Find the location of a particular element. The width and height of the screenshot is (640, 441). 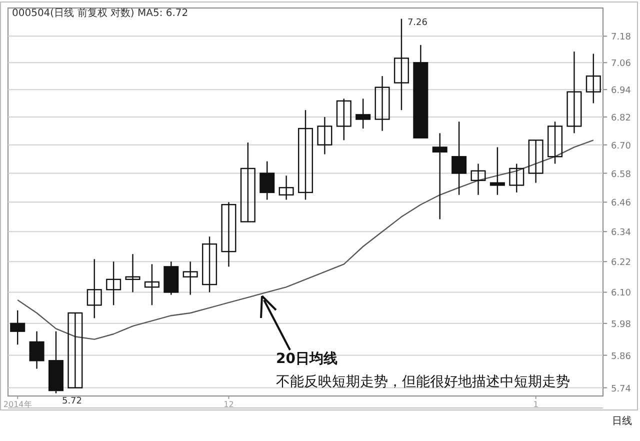

y-tick-label: 6.58 is located at coordinates (621, 175).